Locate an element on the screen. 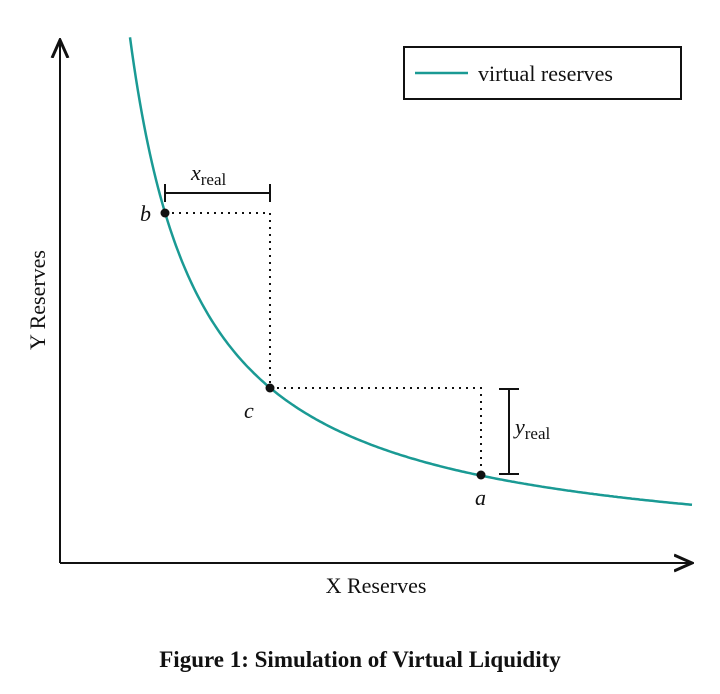 This screenshot has width=720, height=694. y-bracket is located at coordinates (509, 431).